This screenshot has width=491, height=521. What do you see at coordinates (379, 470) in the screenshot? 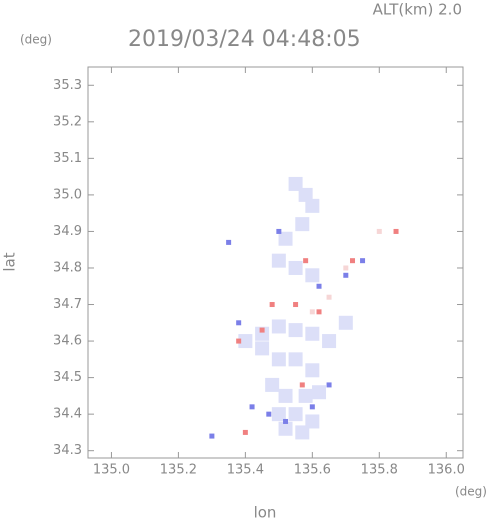
I see `x-tick-label: 135.8` at bounding box center [379, 470].